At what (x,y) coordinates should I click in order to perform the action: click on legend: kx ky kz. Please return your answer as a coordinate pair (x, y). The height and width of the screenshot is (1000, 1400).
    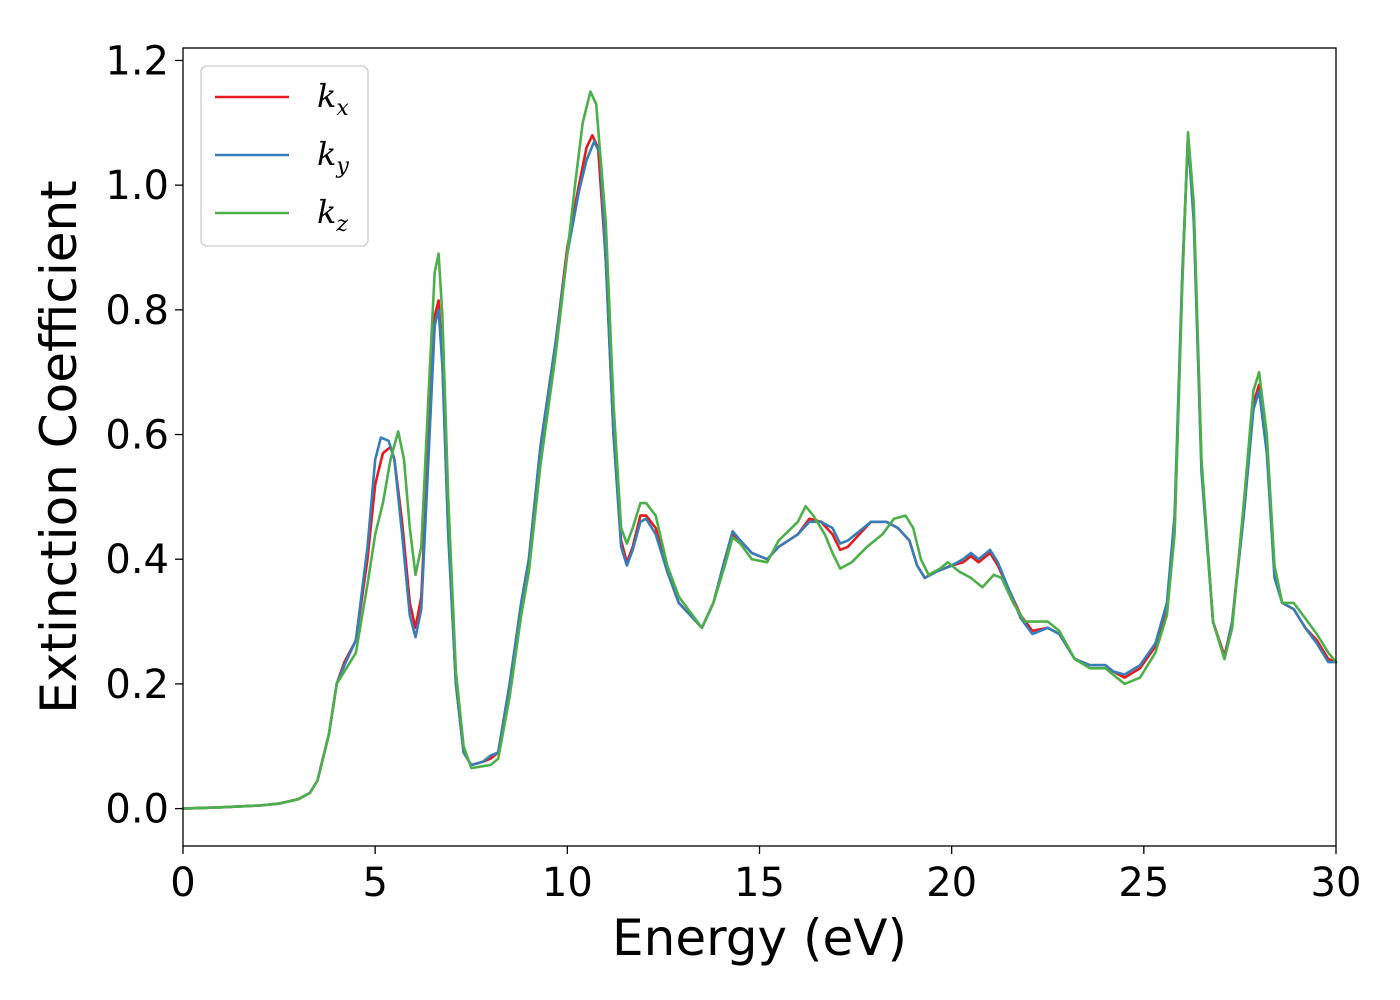
    Looking at the image, I should click on (284, 156).